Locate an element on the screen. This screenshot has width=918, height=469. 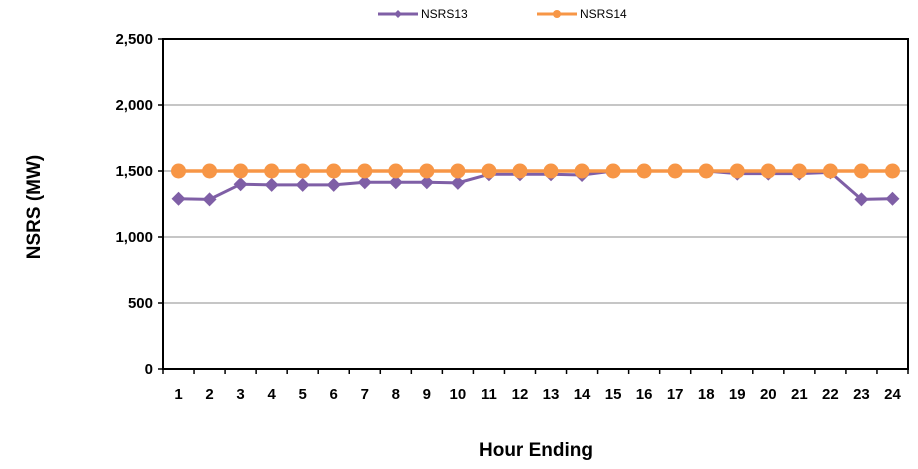
y-axis-title: NSRS (MW) is located at coordinates (34, 207).